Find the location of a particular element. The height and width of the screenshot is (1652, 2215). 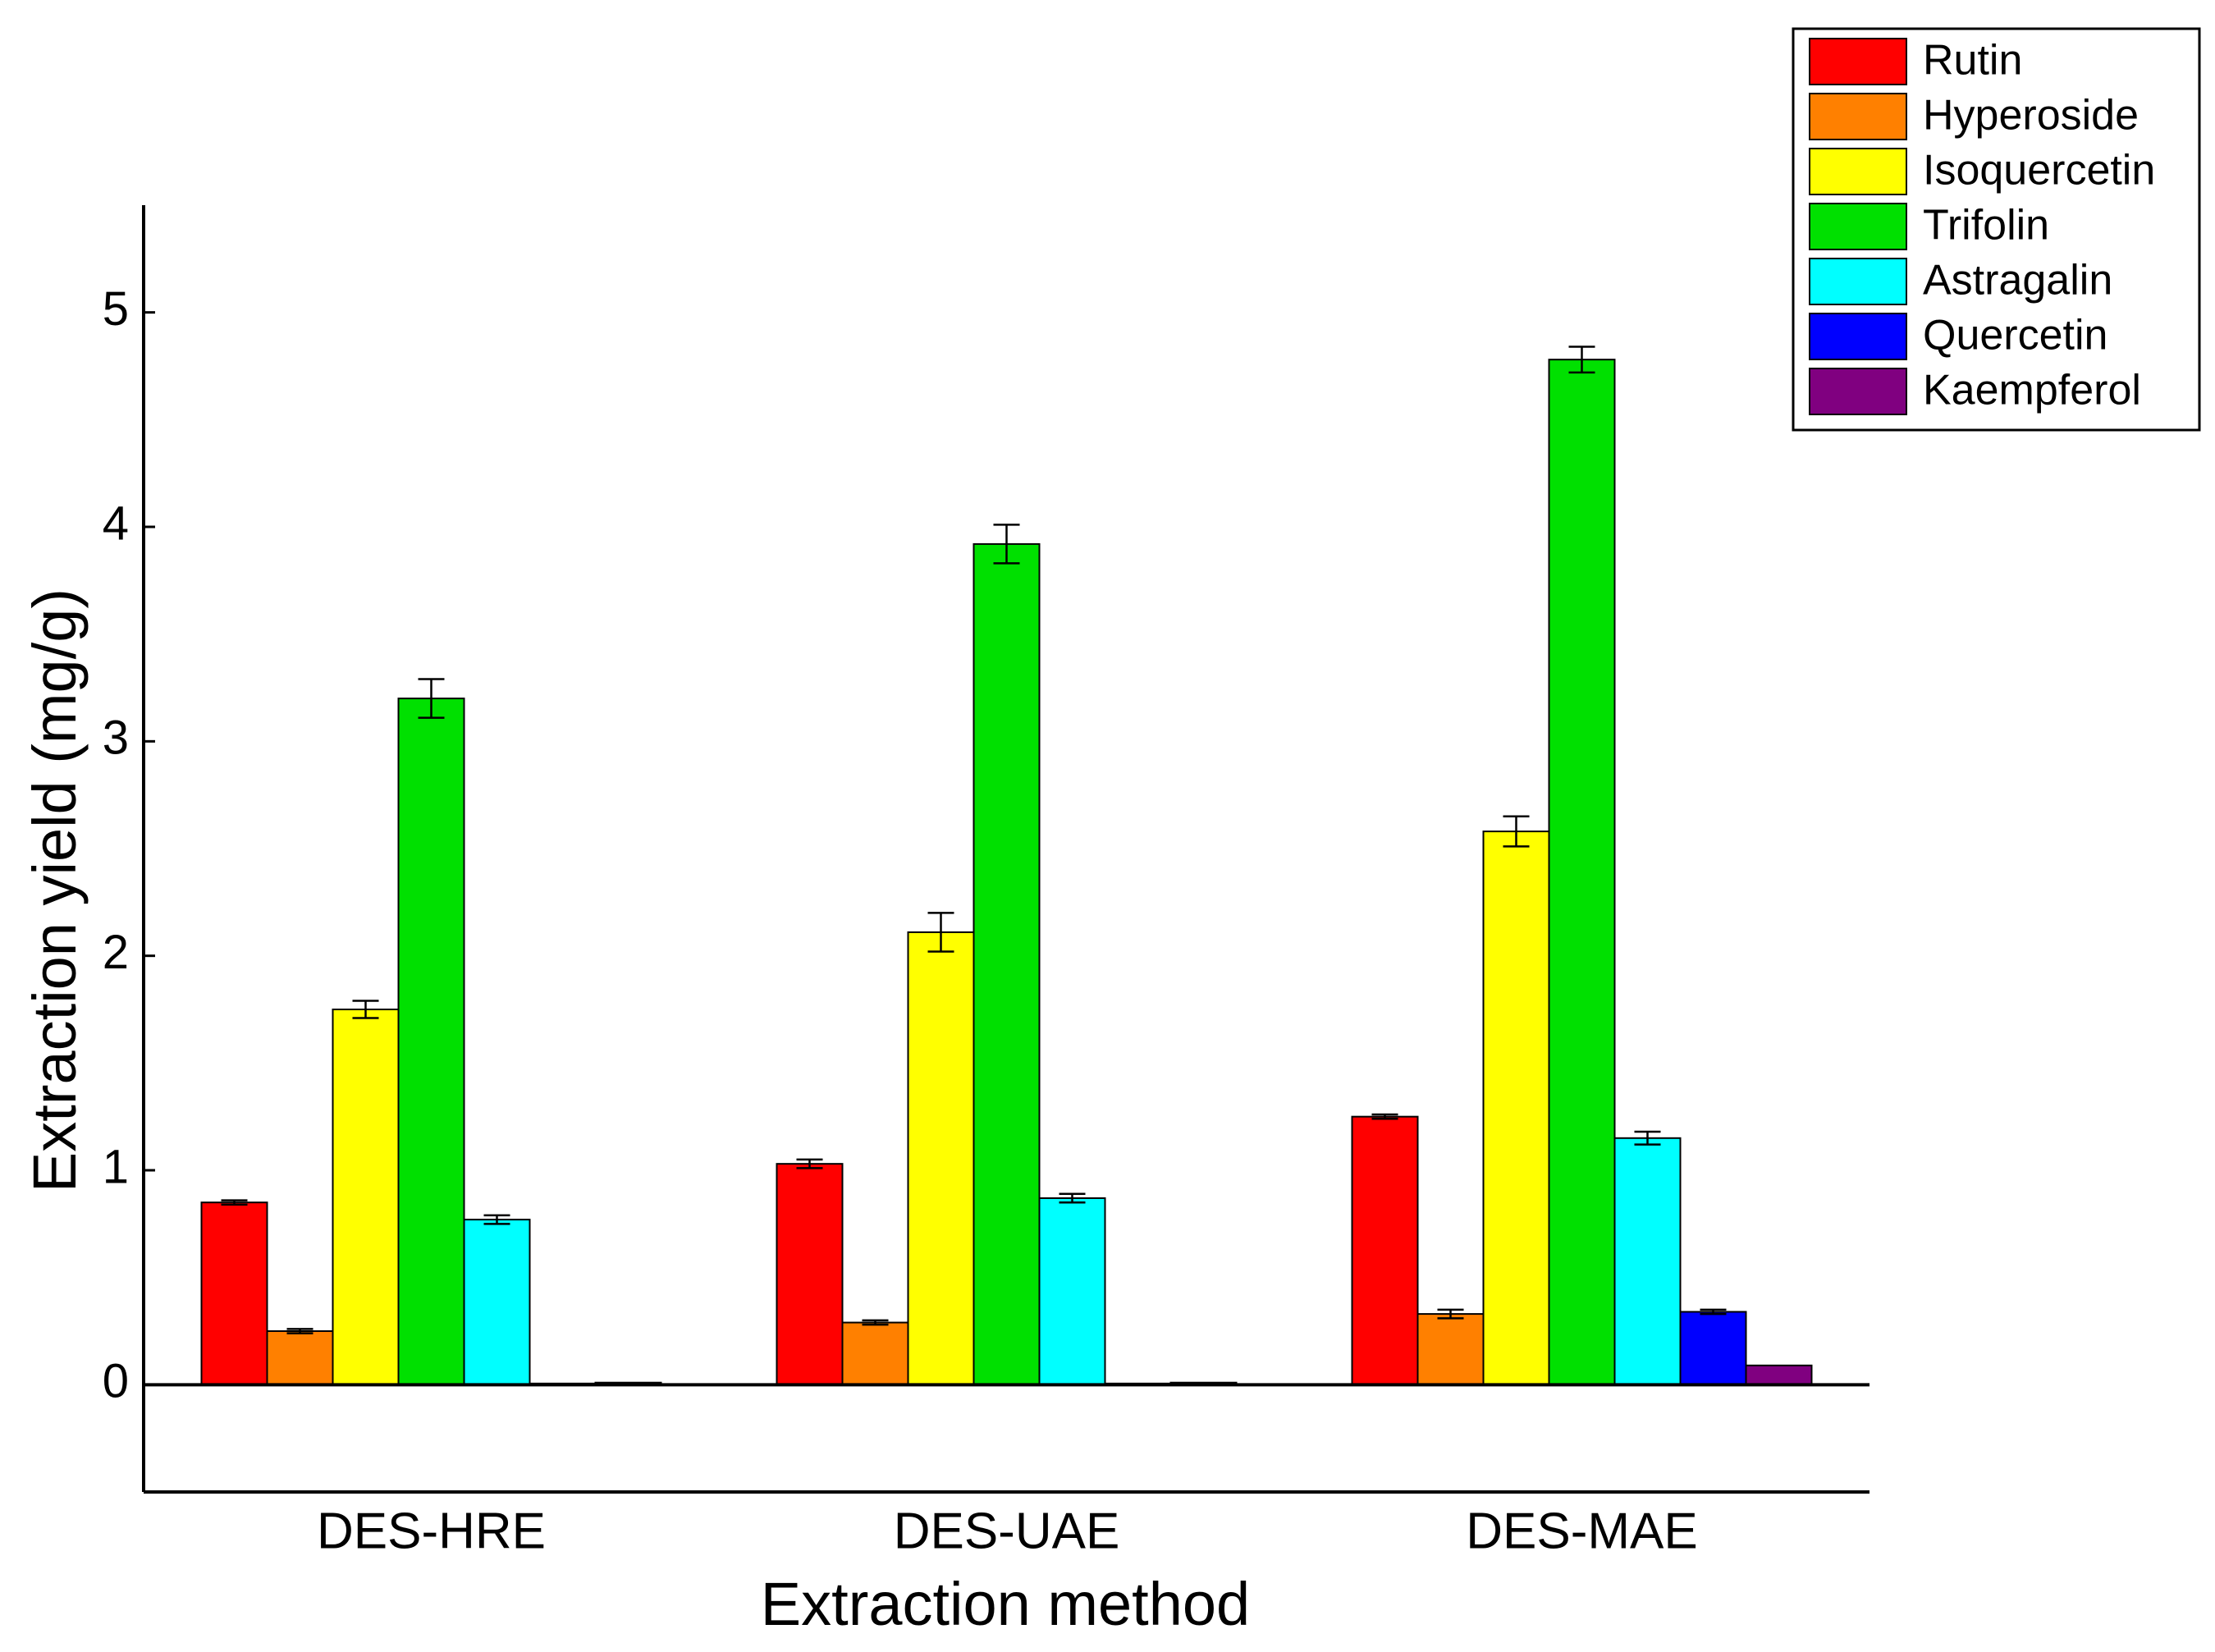

y-tick-label-3: 3 is located at coordinates (116, 738).